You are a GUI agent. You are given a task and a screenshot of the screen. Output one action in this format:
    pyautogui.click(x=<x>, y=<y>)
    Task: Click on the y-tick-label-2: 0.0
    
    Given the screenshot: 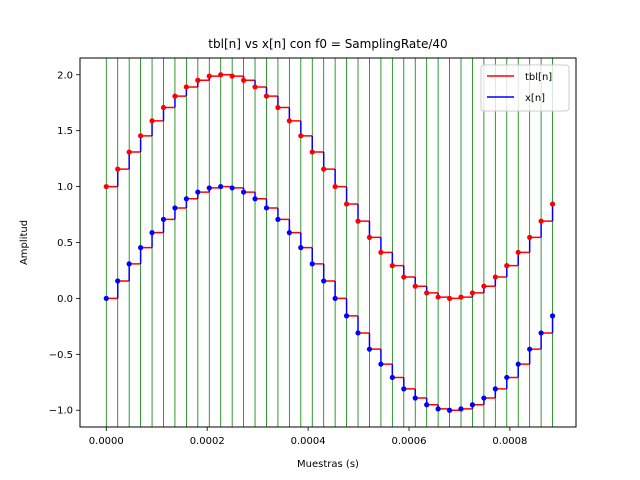 What is the action you would take?
    pyautogui.click(x=65, y=299)
    